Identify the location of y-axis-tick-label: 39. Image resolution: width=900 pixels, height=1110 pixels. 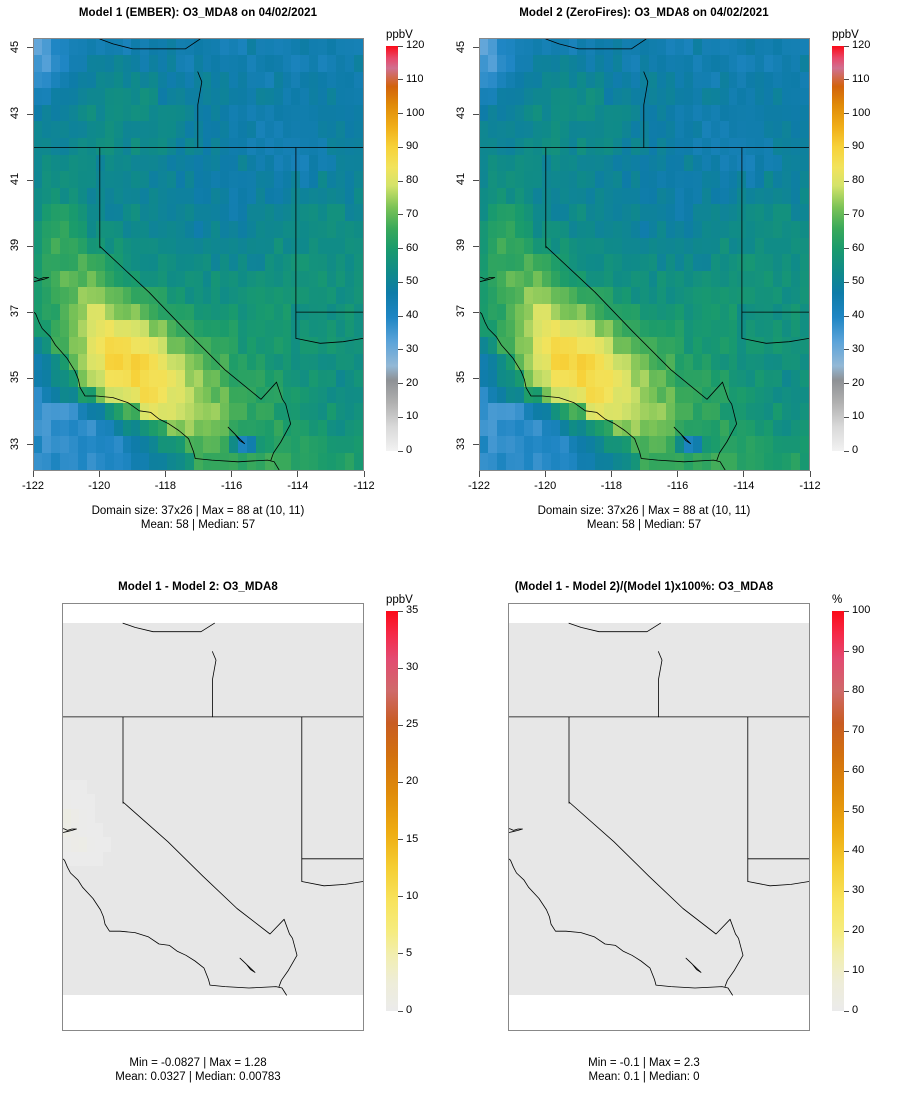
(461, 245).